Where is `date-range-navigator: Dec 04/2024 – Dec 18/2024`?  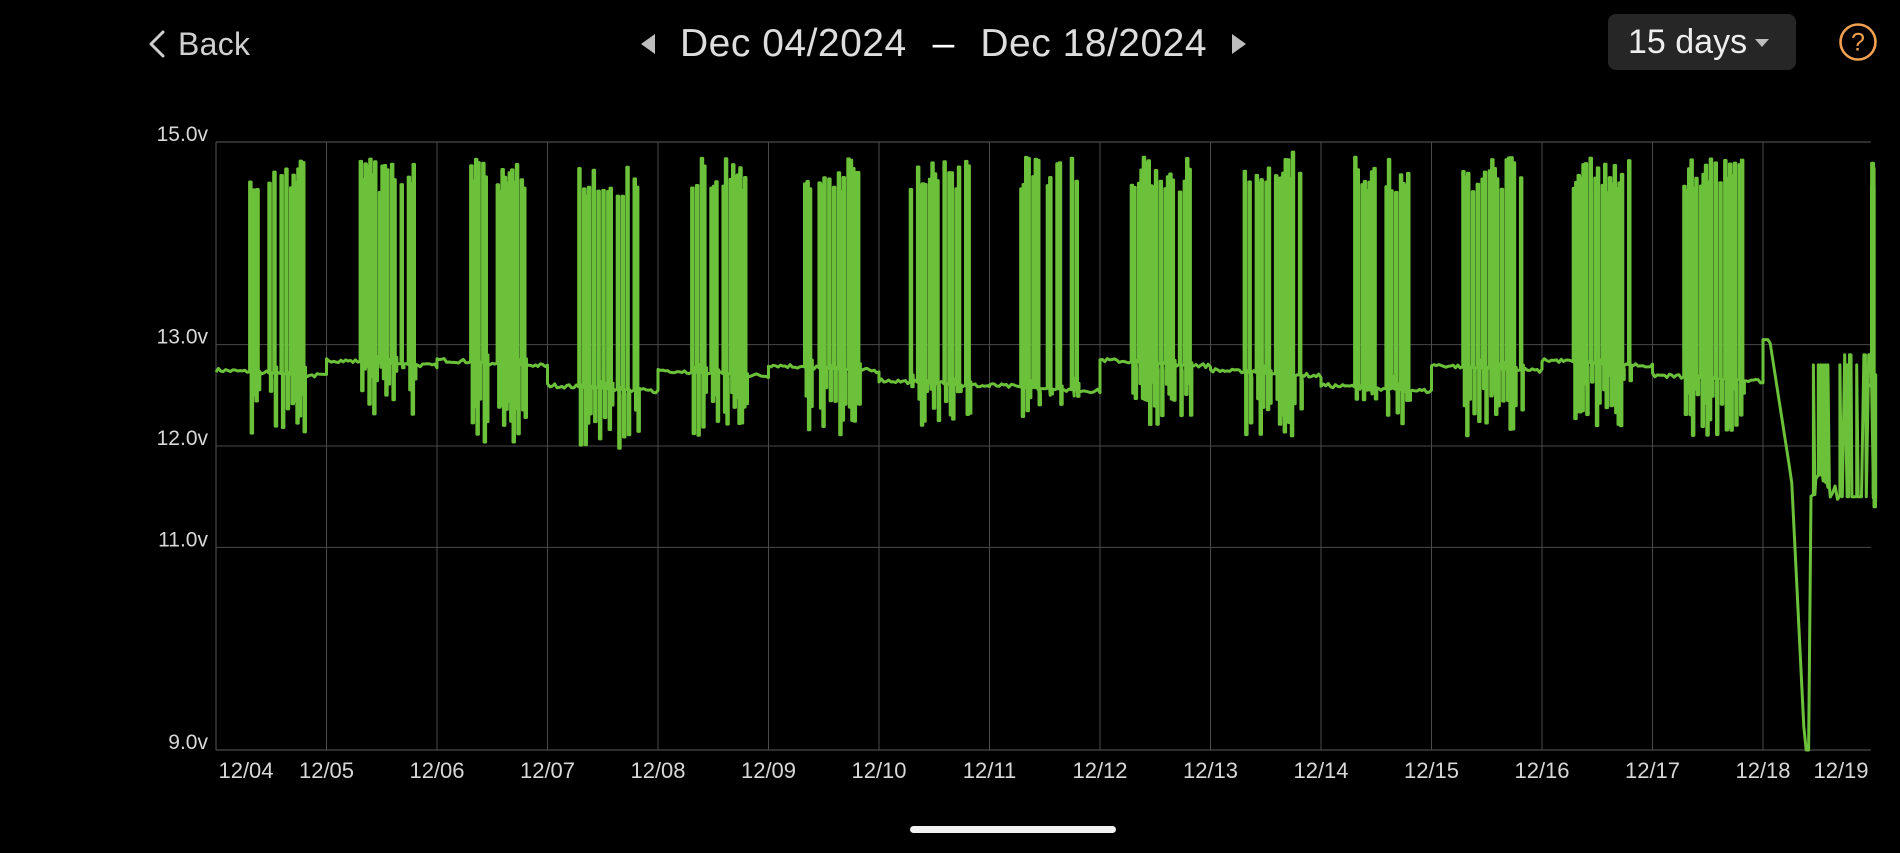 date-range-navigator: Dec 04/2024 – Dec 18/2024 is located at coordinates (943, 44).